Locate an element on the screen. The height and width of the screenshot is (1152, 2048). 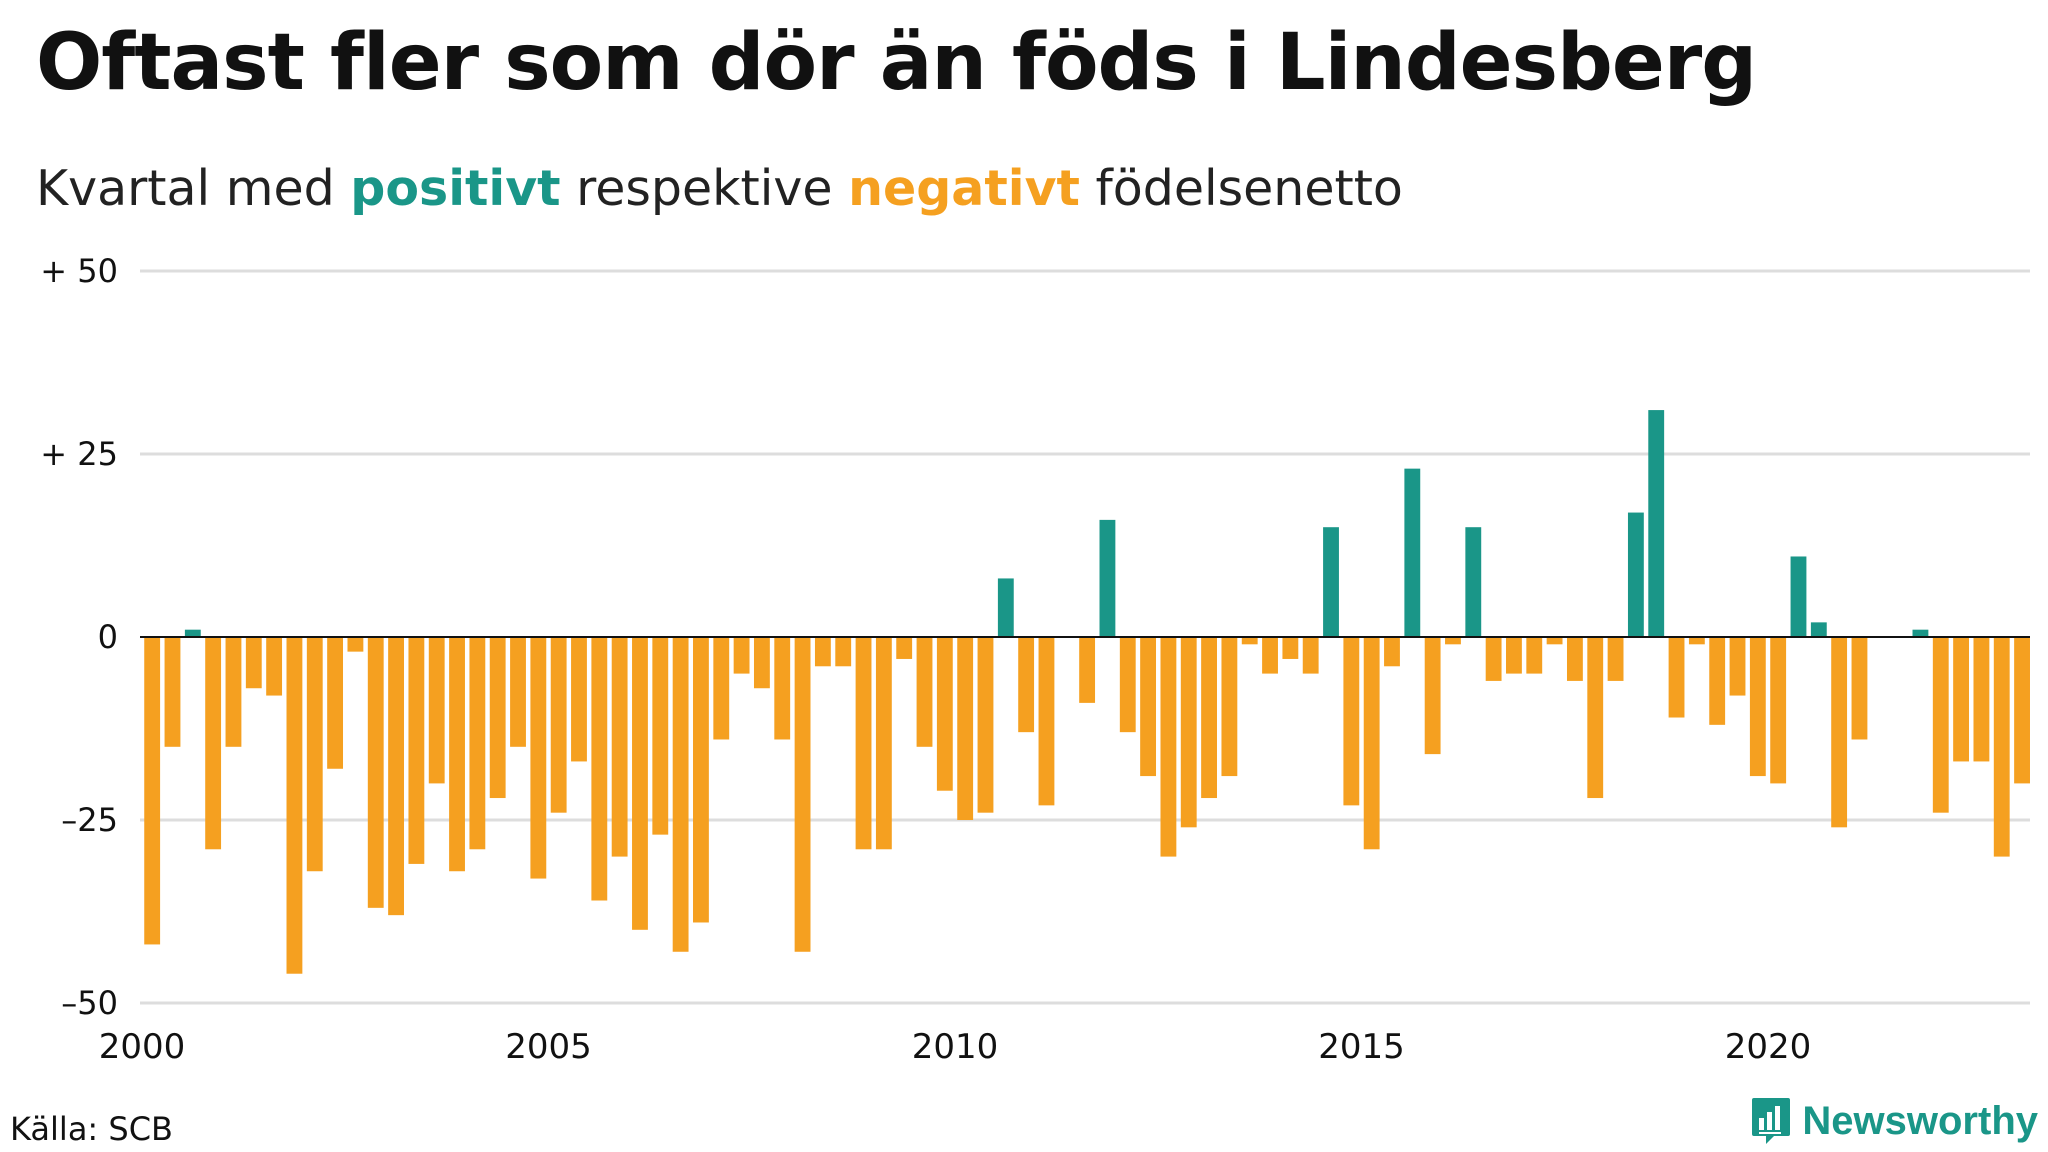
subtitle-prefix: Kvartal med is located at coordinates (185, 188).